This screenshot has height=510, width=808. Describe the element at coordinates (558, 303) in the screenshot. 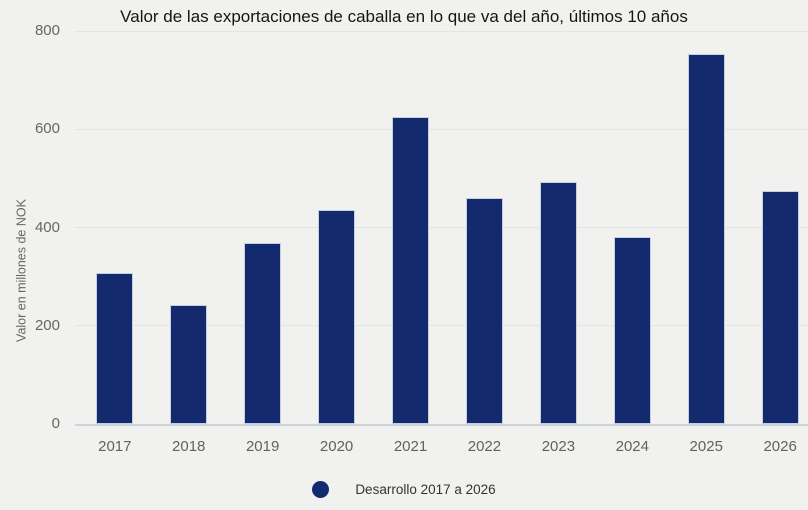

I see `bar-2023` at that location.